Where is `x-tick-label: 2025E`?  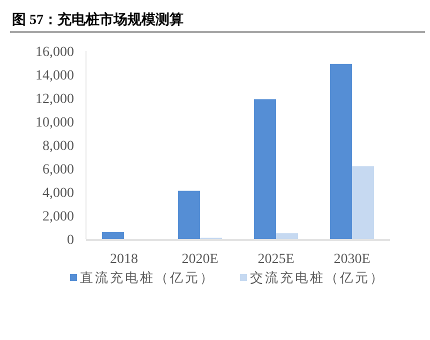 x-tick-label: 2025E is located at coordinates (276, 259).